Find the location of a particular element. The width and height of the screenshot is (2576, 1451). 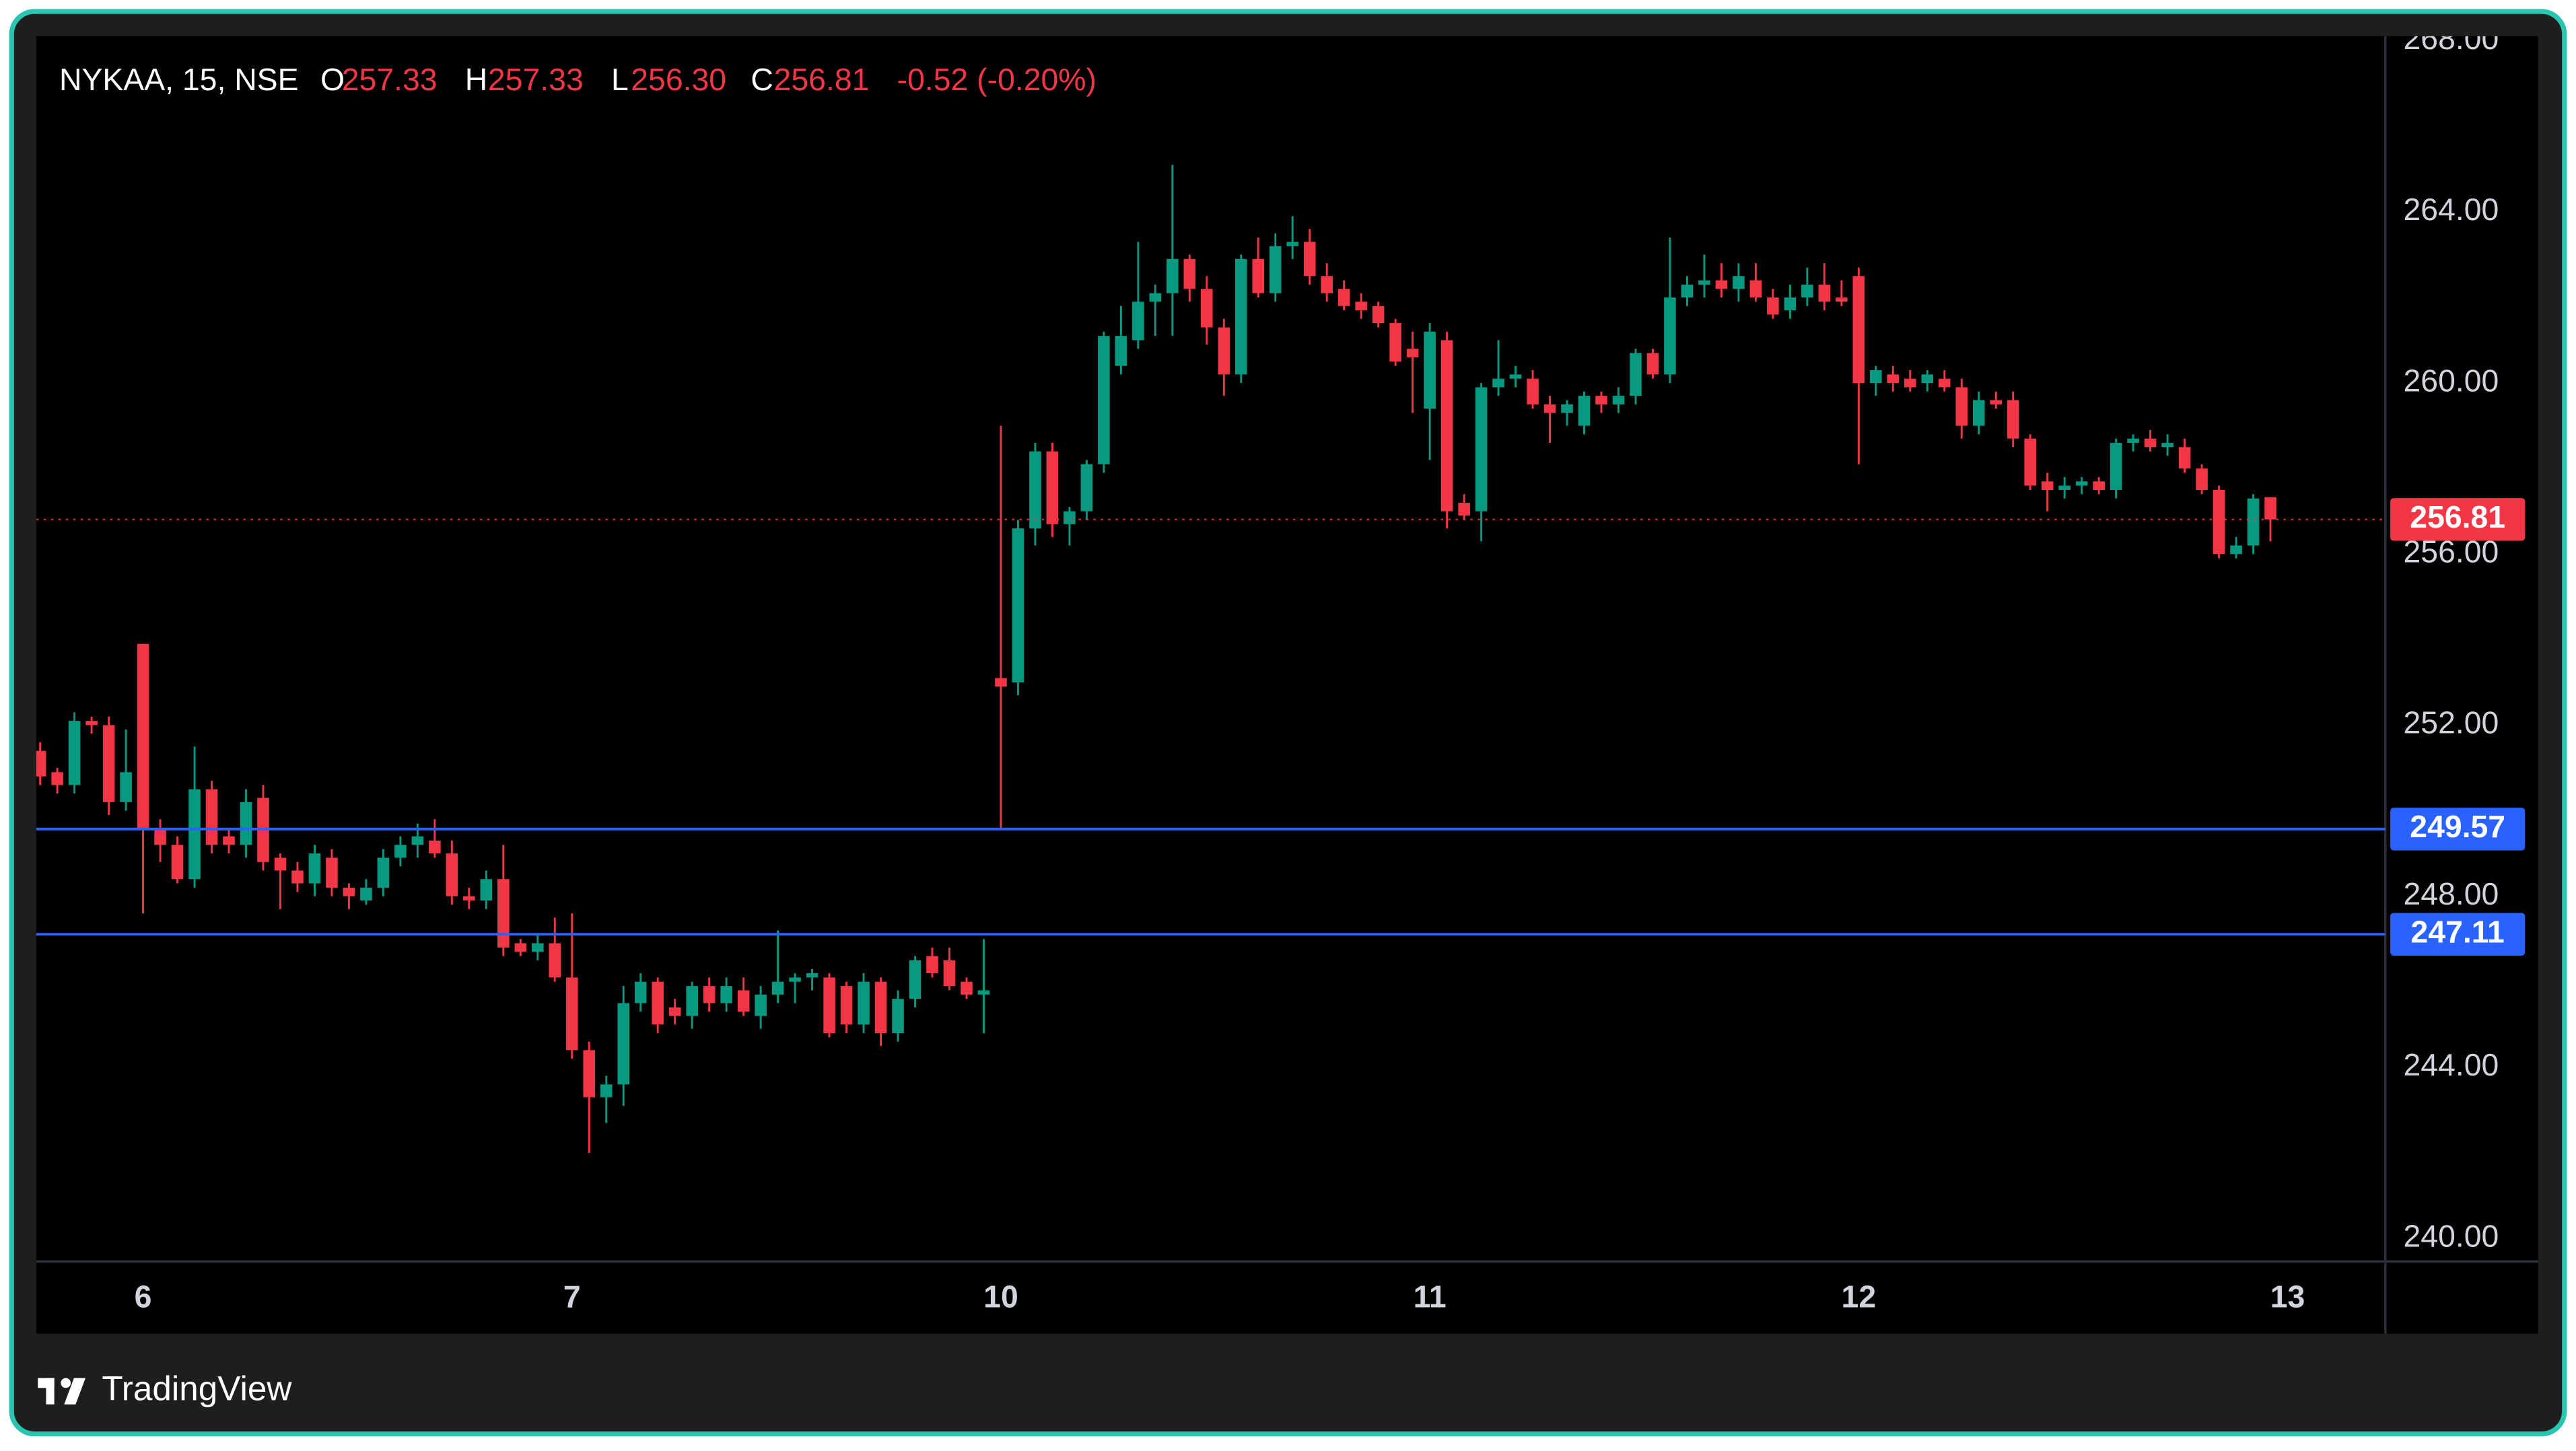

price-labels: 249.57 247.11 256.81 is located at coordinates (2458, 727).